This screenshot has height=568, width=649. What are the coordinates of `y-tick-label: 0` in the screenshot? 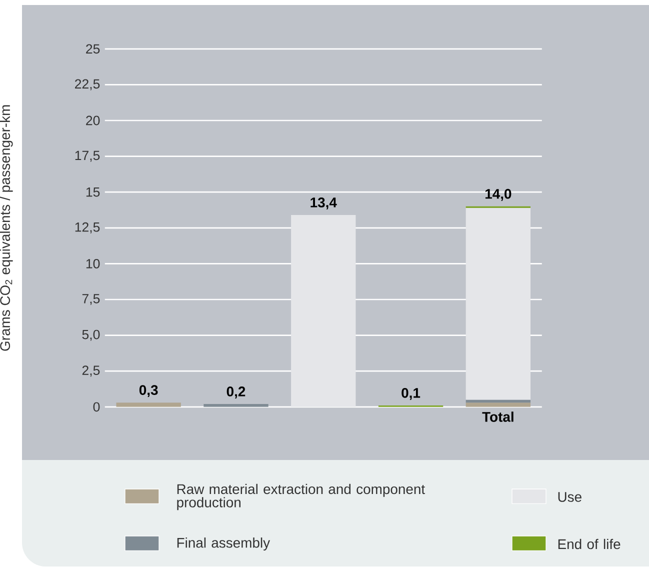 It's located at (96, 407).